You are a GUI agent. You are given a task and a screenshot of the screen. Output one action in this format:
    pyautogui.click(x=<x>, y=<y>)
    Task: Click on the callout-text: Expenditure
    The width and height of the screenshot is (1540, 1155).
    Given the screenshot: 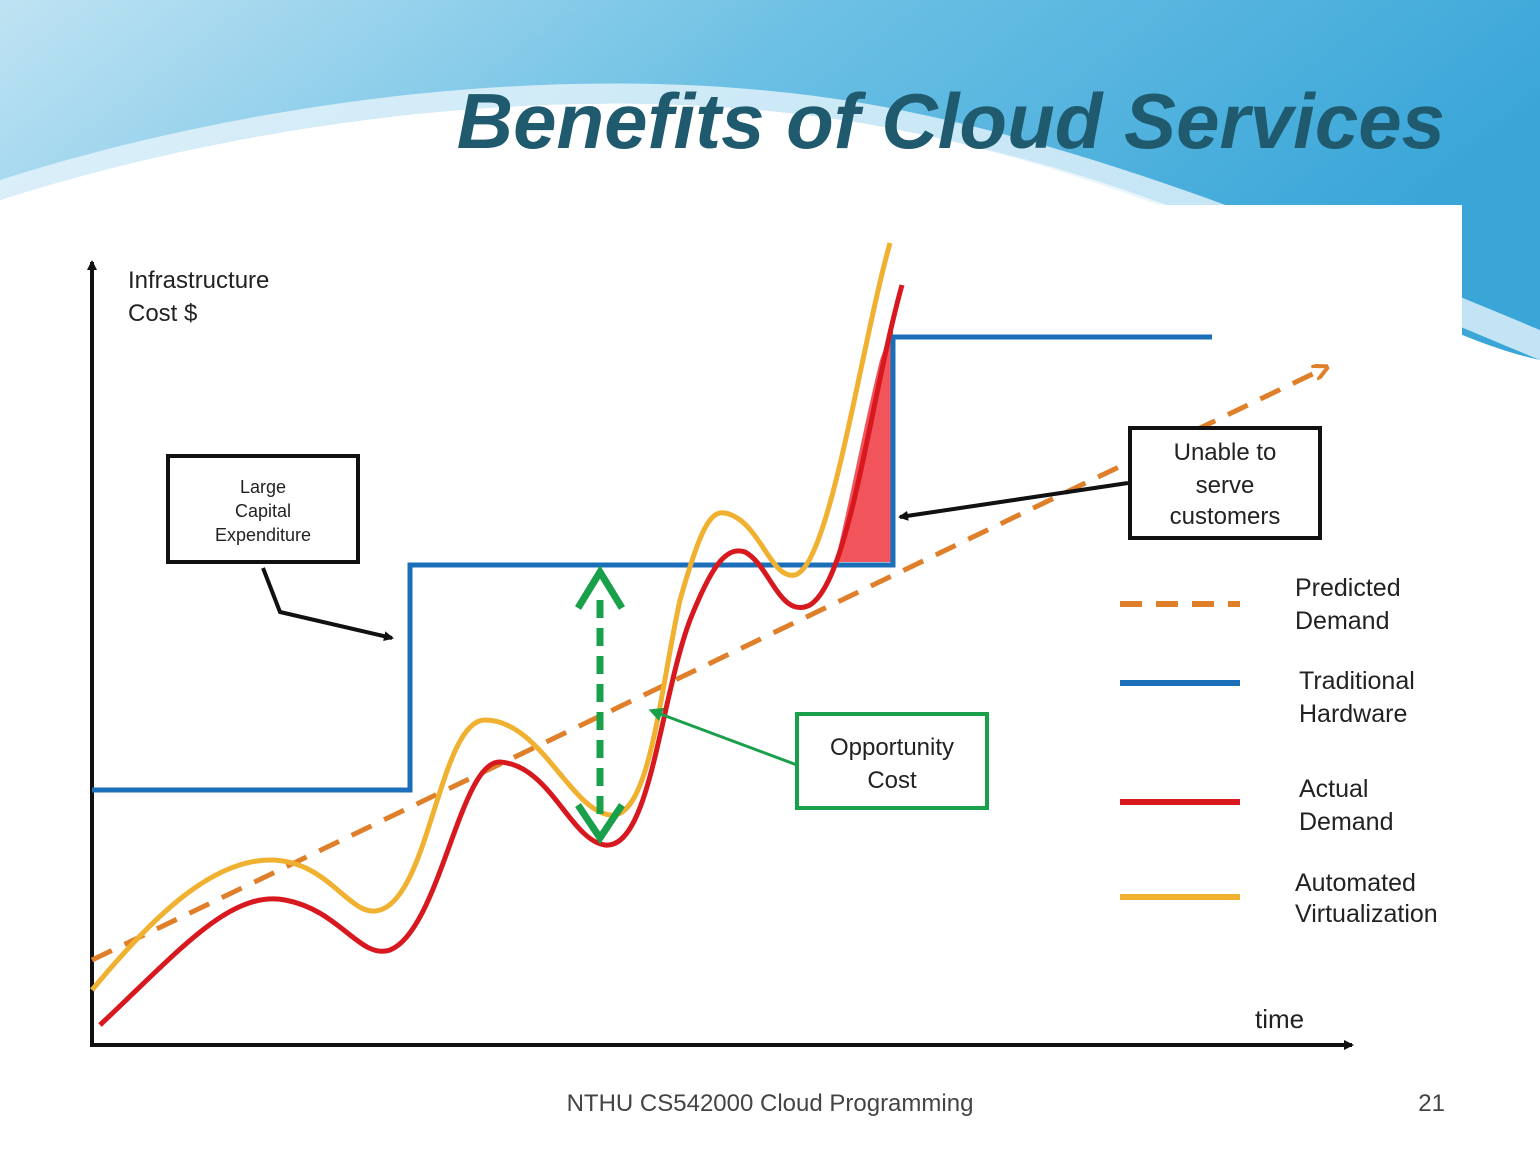 What is the action you would take?
    pyautogui.click(x=263, y=535)
    